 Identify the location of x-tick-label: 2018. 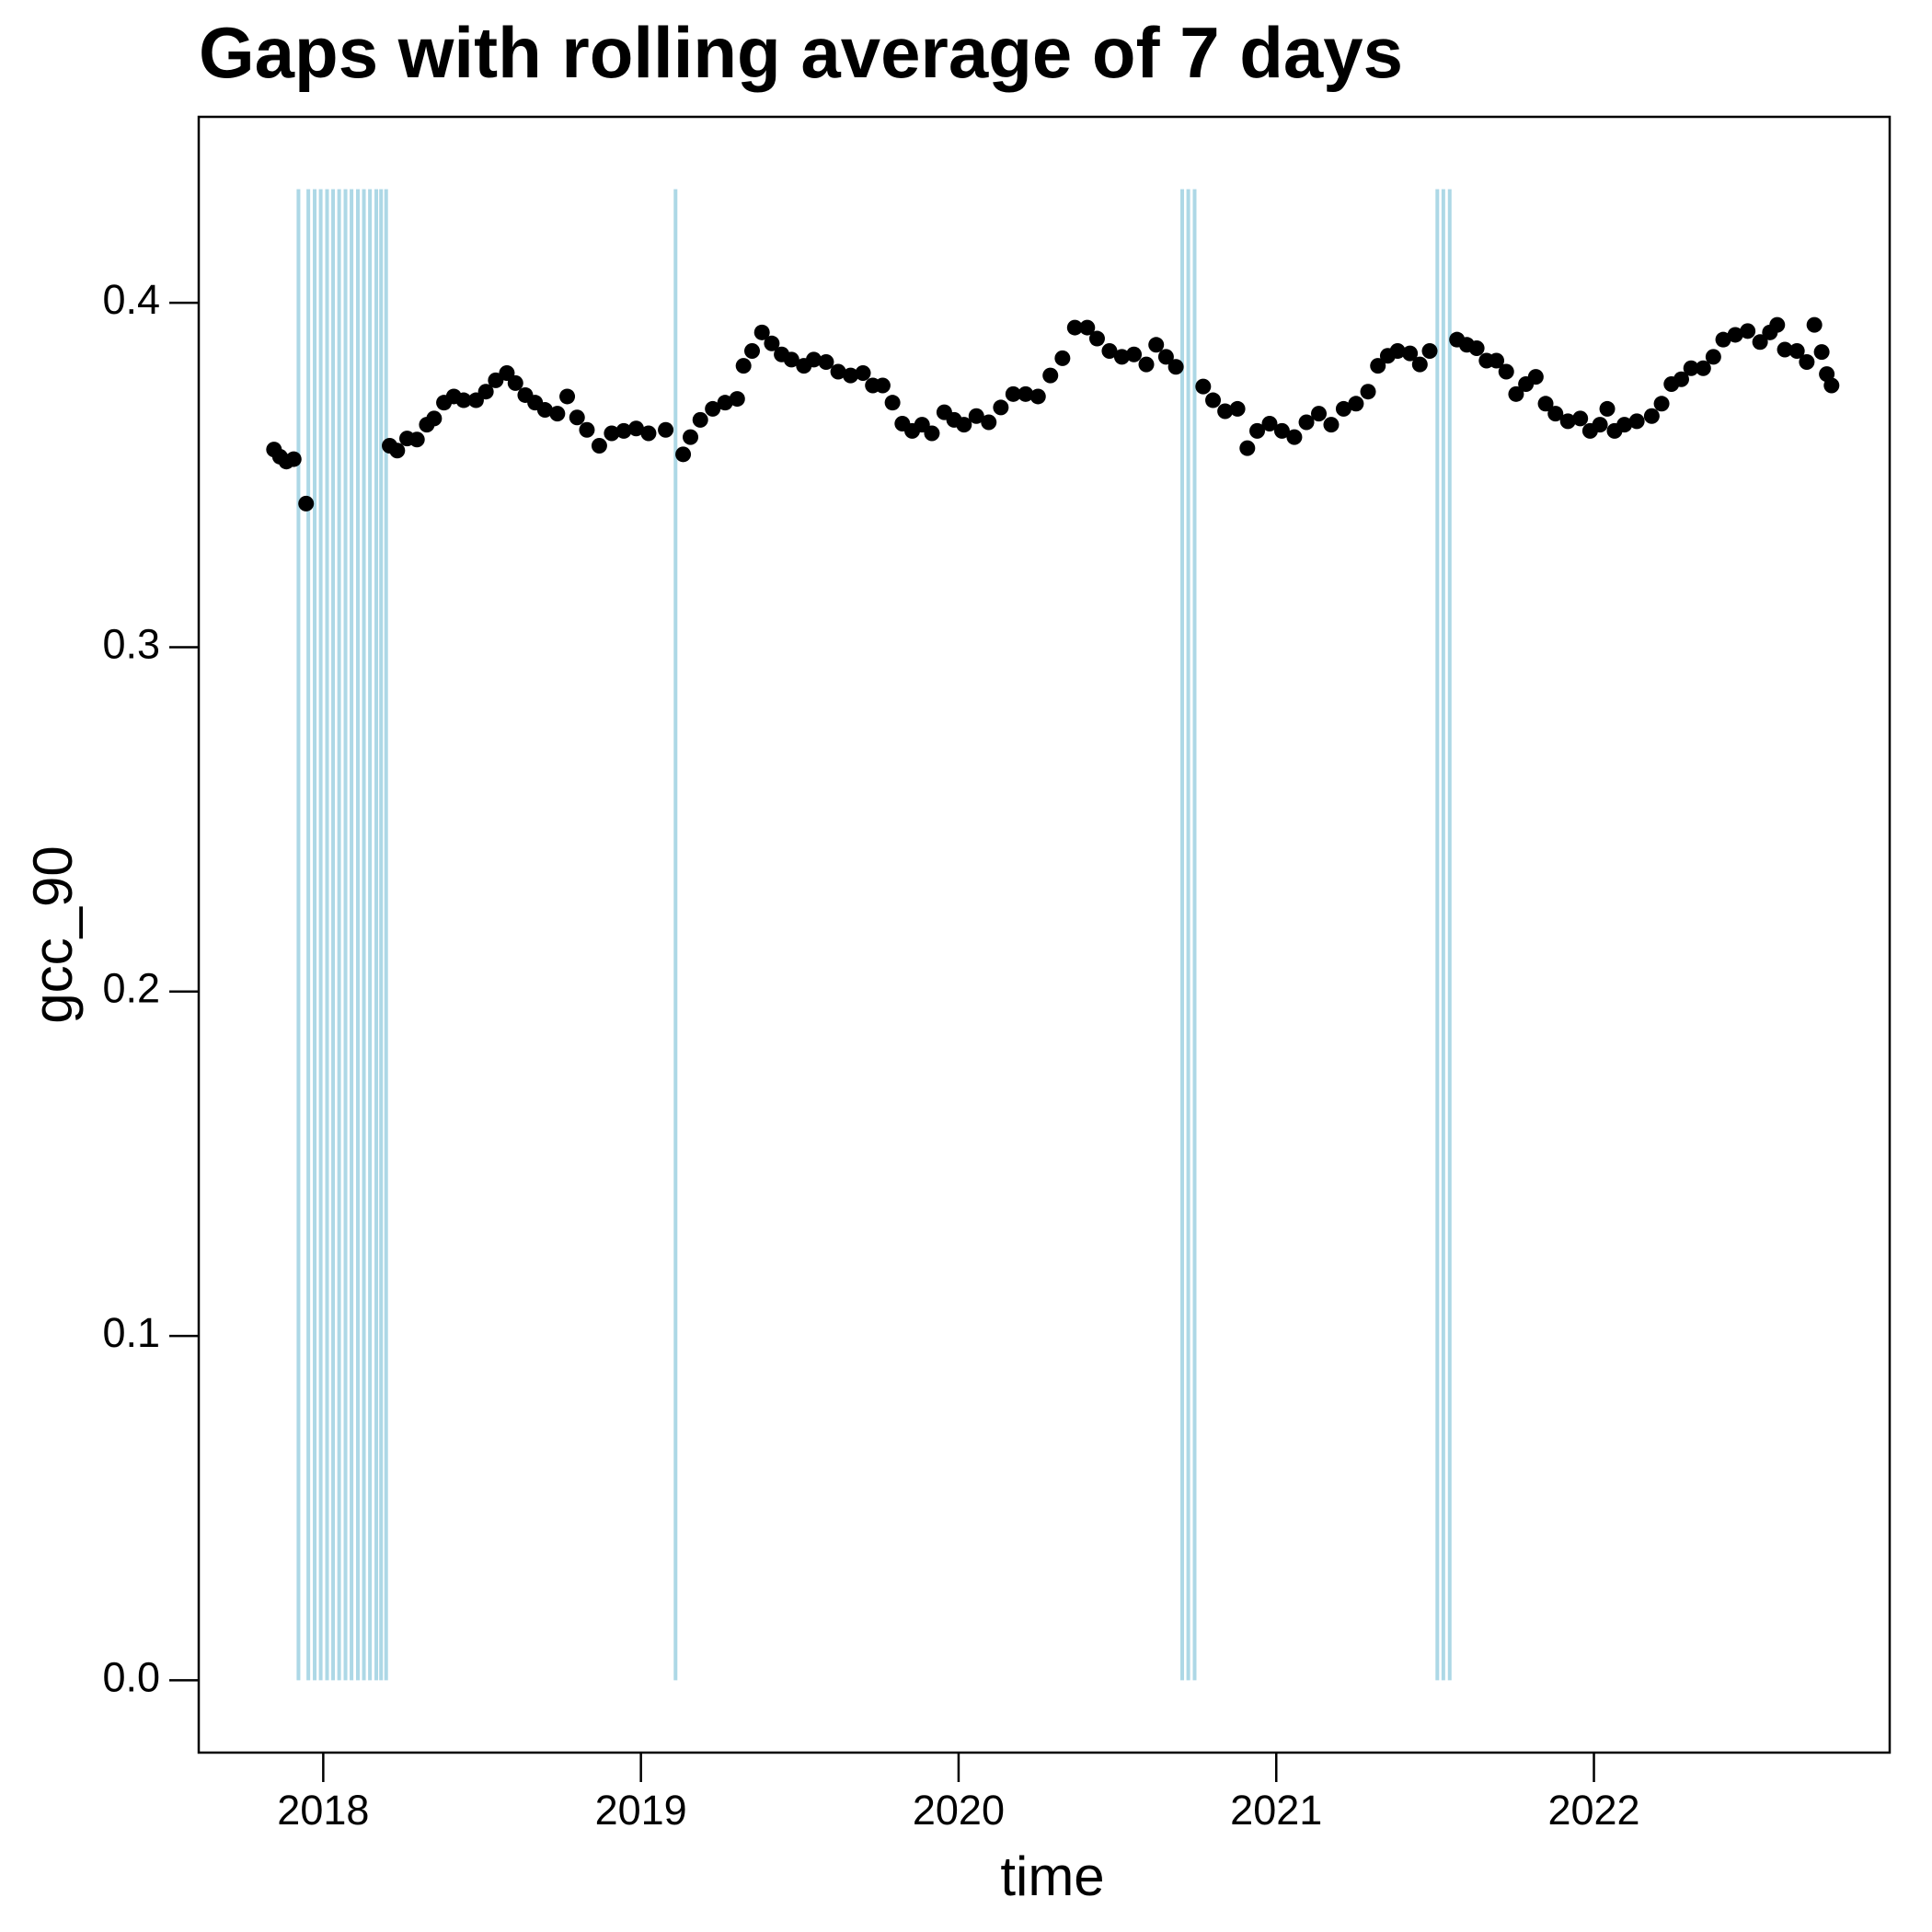
(323, 1810).